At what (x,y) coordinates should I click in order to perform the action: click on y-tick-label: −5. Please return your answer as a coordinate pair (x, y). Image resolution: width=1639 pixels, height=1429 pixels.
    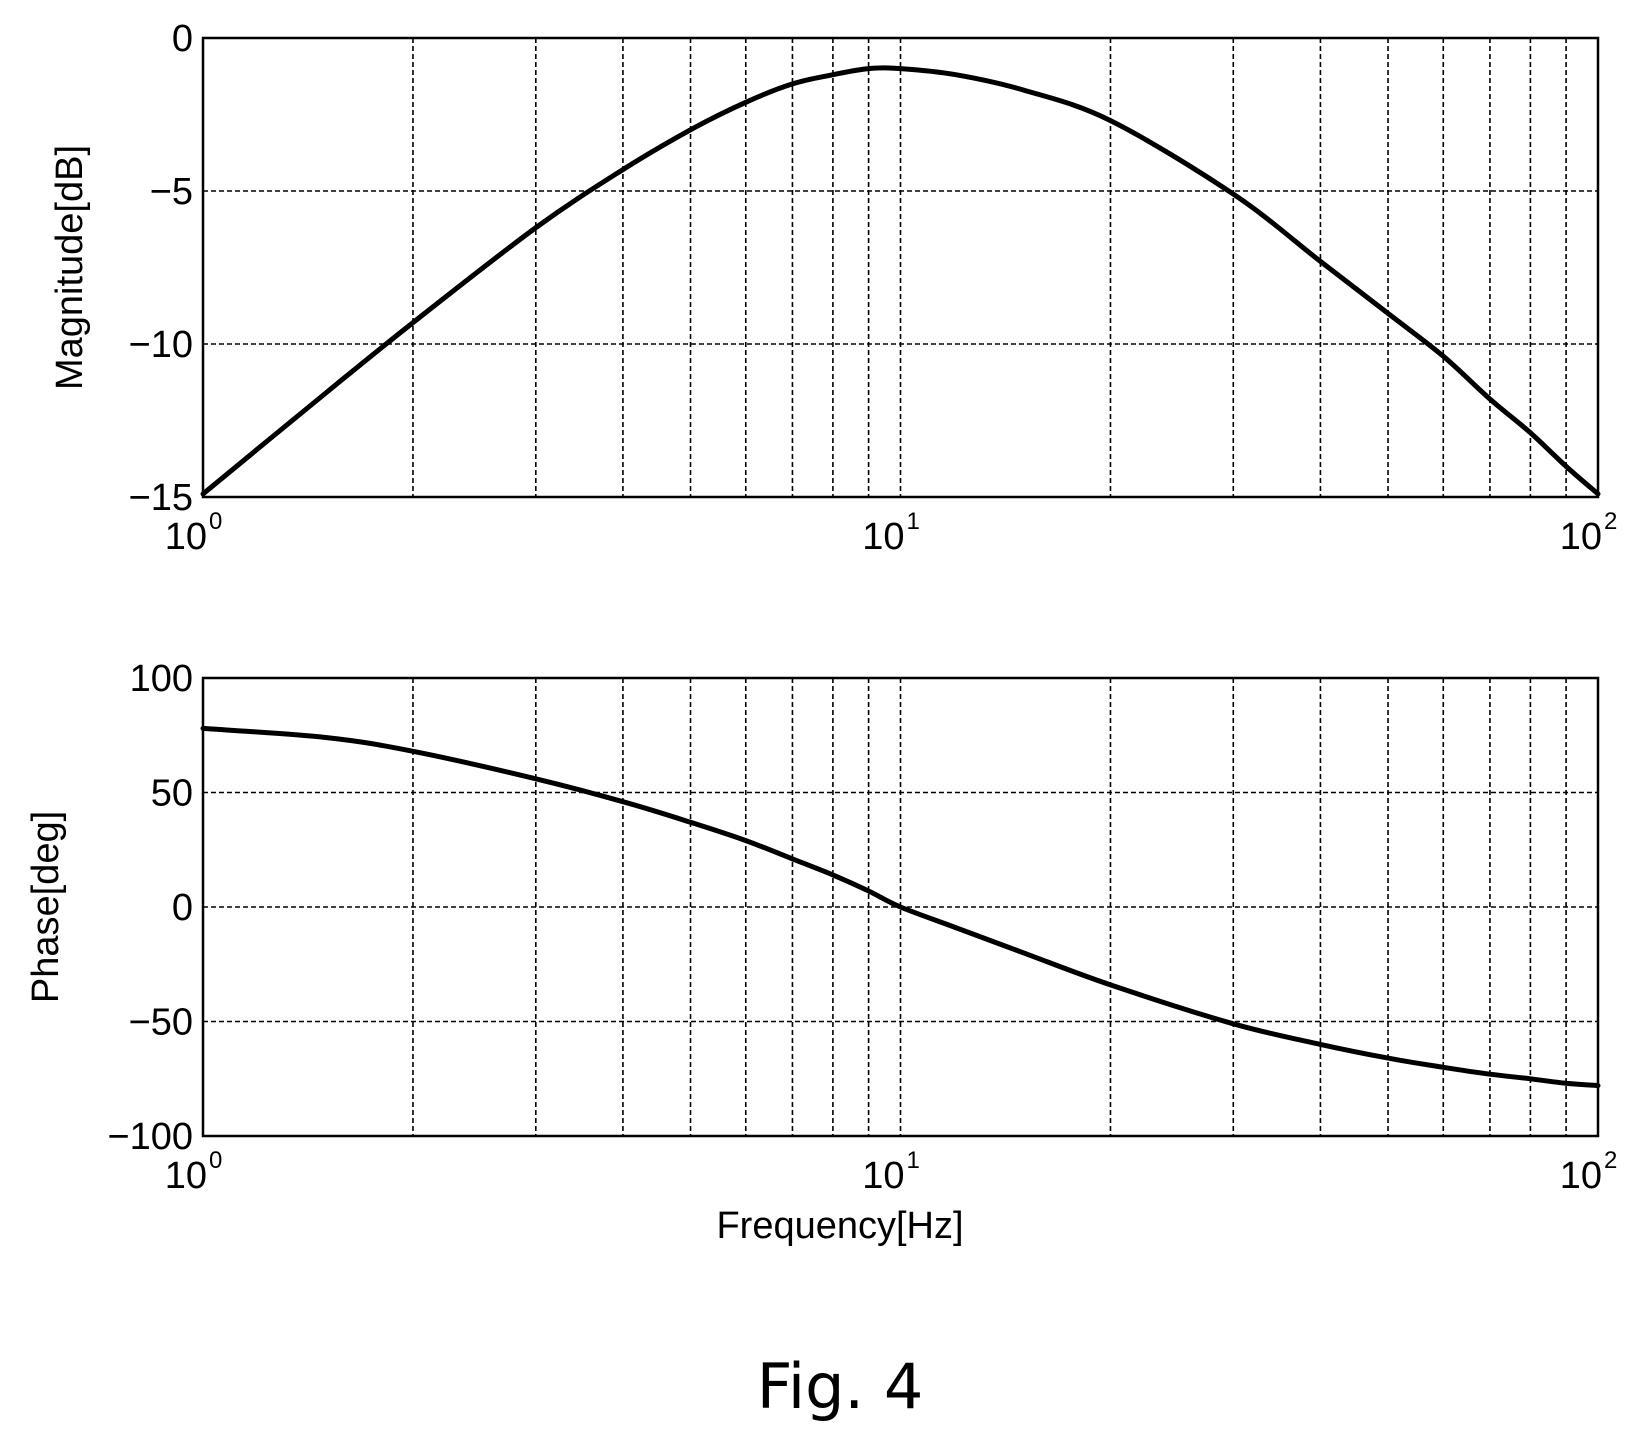
    Looking at the image, I should click on (171, 192).